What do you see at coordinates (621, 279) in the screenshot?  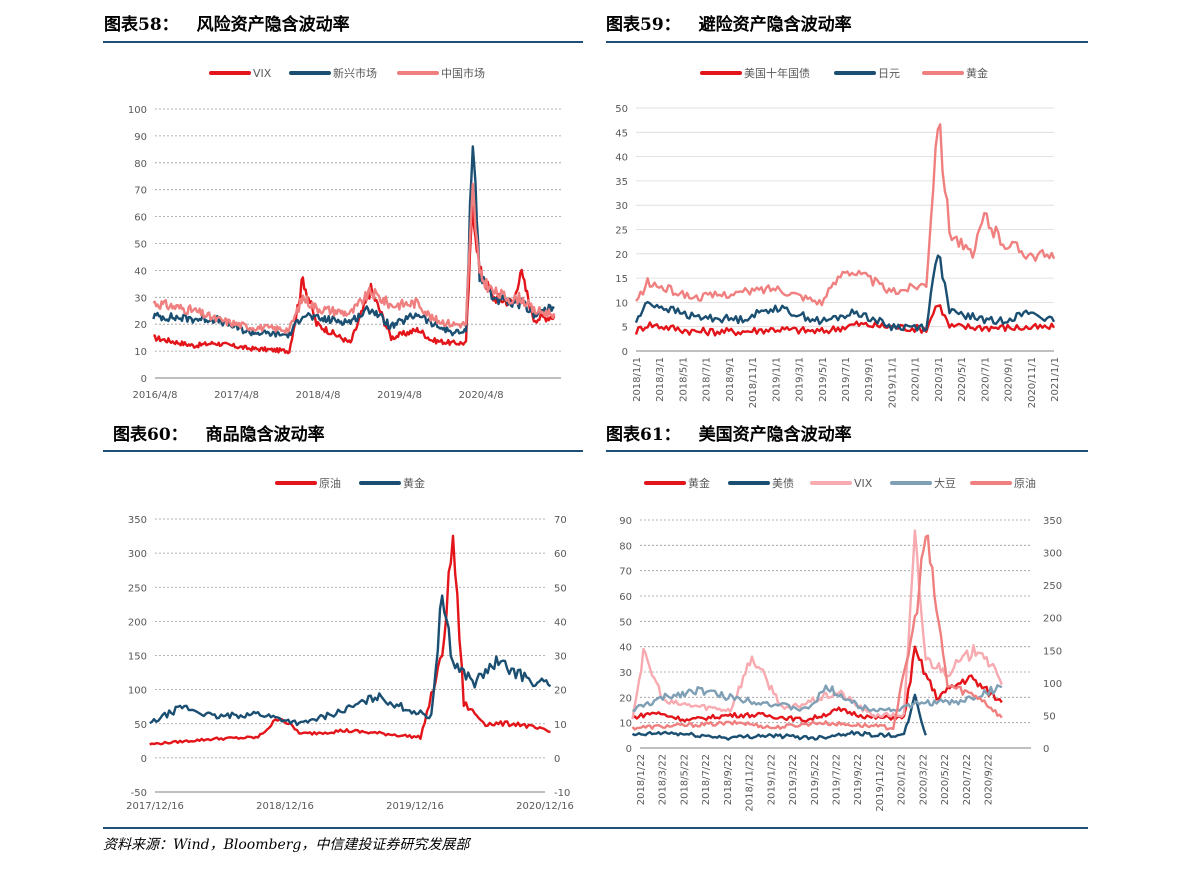 I see `y-tick-label: 15` at bounding box center [621, 279].